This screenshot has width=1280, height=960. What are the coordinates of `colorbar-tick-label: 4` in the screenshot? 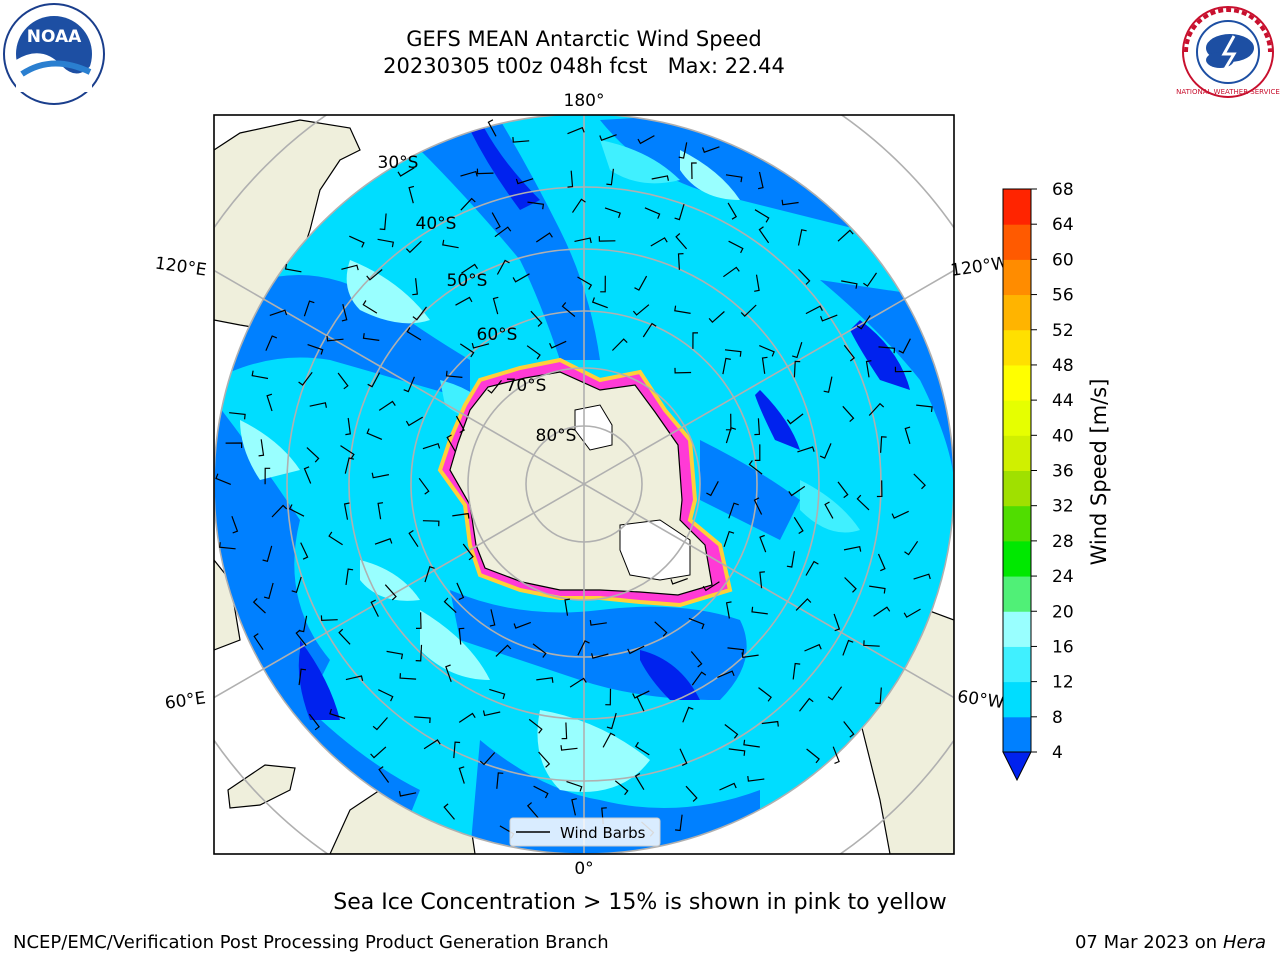 It's located at (1057, 753).